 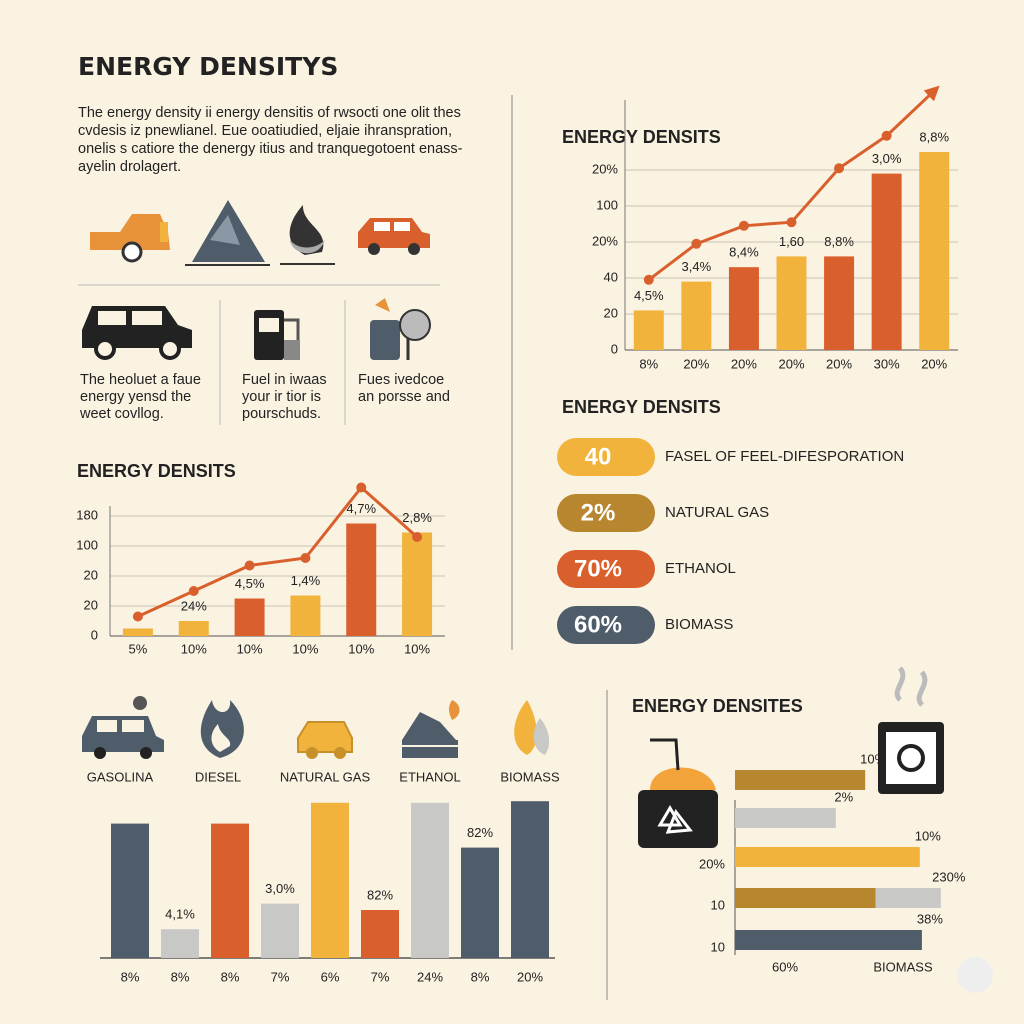 I want to click on bar-label: 1,60, so click(x=791, y=241).